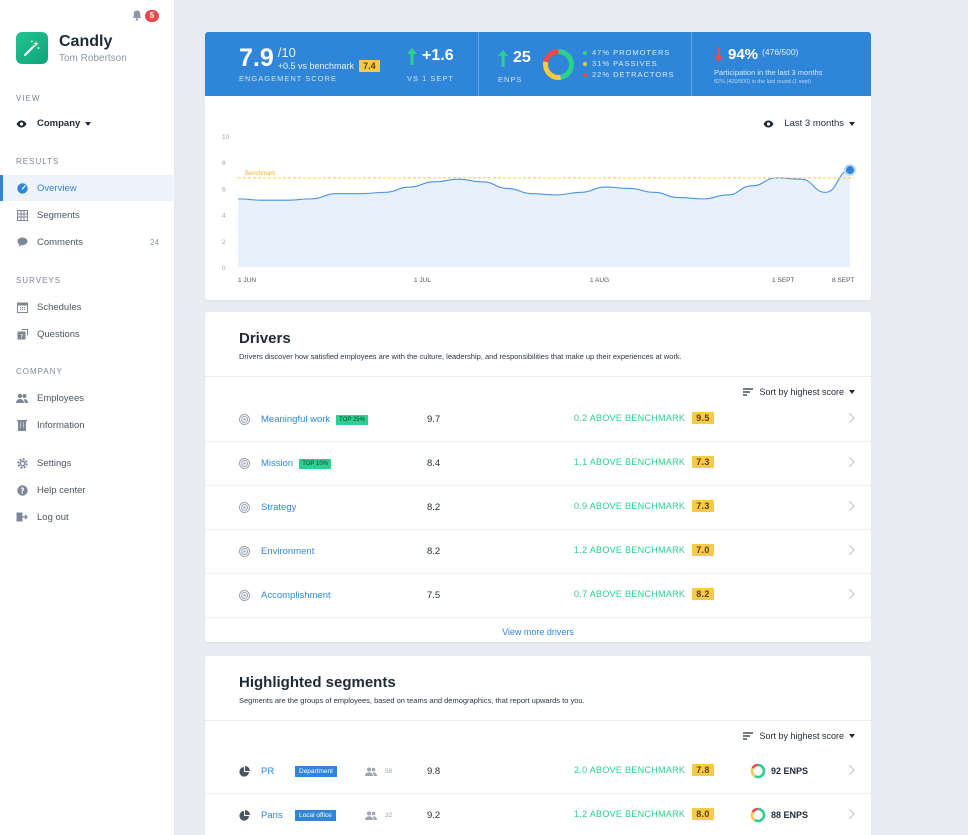  Describe the element at coordinates (288, 78) in the screenshot. I see `engagement-score-caption: ENGAGEMENT SCORE` at that location.